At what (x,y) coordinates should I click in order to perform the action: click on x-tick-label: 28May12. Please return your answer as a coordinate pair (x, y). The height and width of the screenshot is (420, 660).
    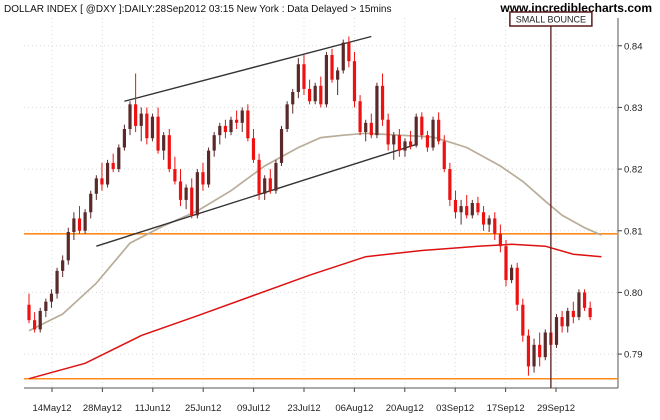
    Looking at the image, I should click on (102, 408).